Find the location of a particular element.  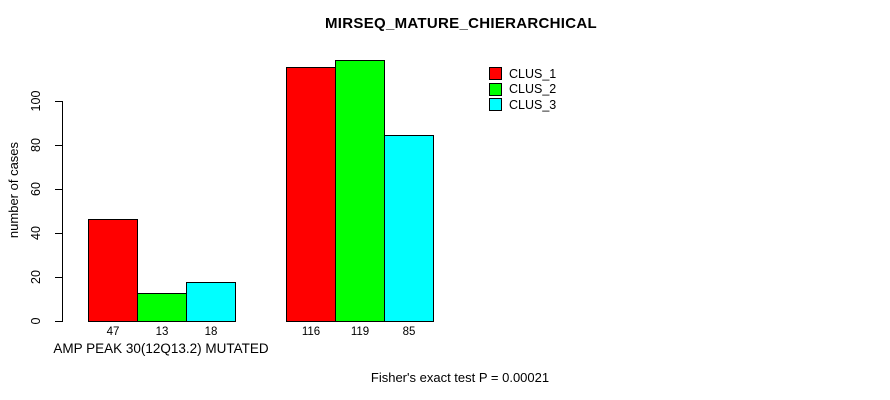

y-tick-label: 40 is located at coordinates (36, 233).